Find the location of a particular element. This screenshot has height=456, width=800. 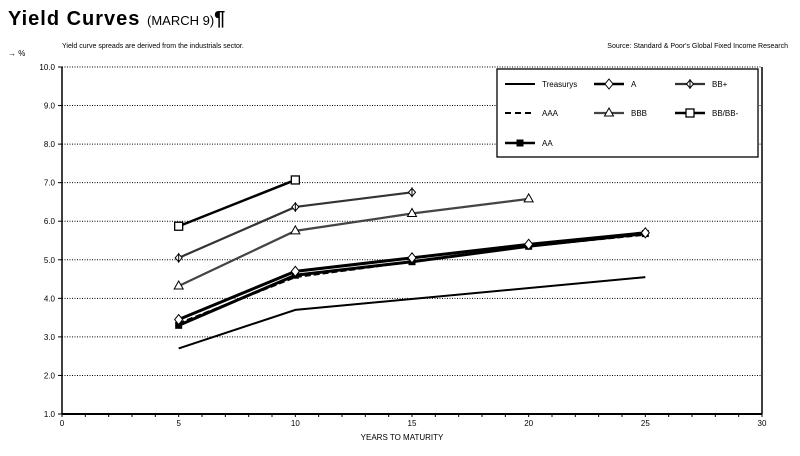

x-tick-label: 30 is located at coordinates (762, 423).